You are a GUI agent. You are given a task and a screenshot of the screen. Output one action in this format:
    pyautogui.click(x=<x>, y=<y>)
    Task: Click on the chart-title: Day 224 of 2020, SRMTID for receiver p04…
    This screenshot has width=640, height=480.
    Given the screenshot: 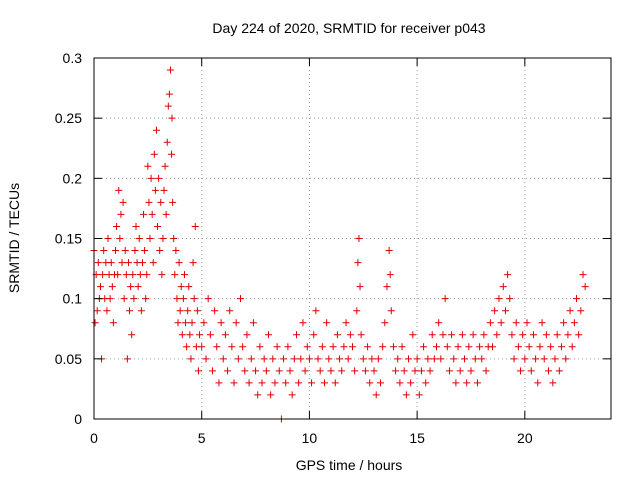 What is the action you would take?
    pyautogui.click(x=348, y=28)
    